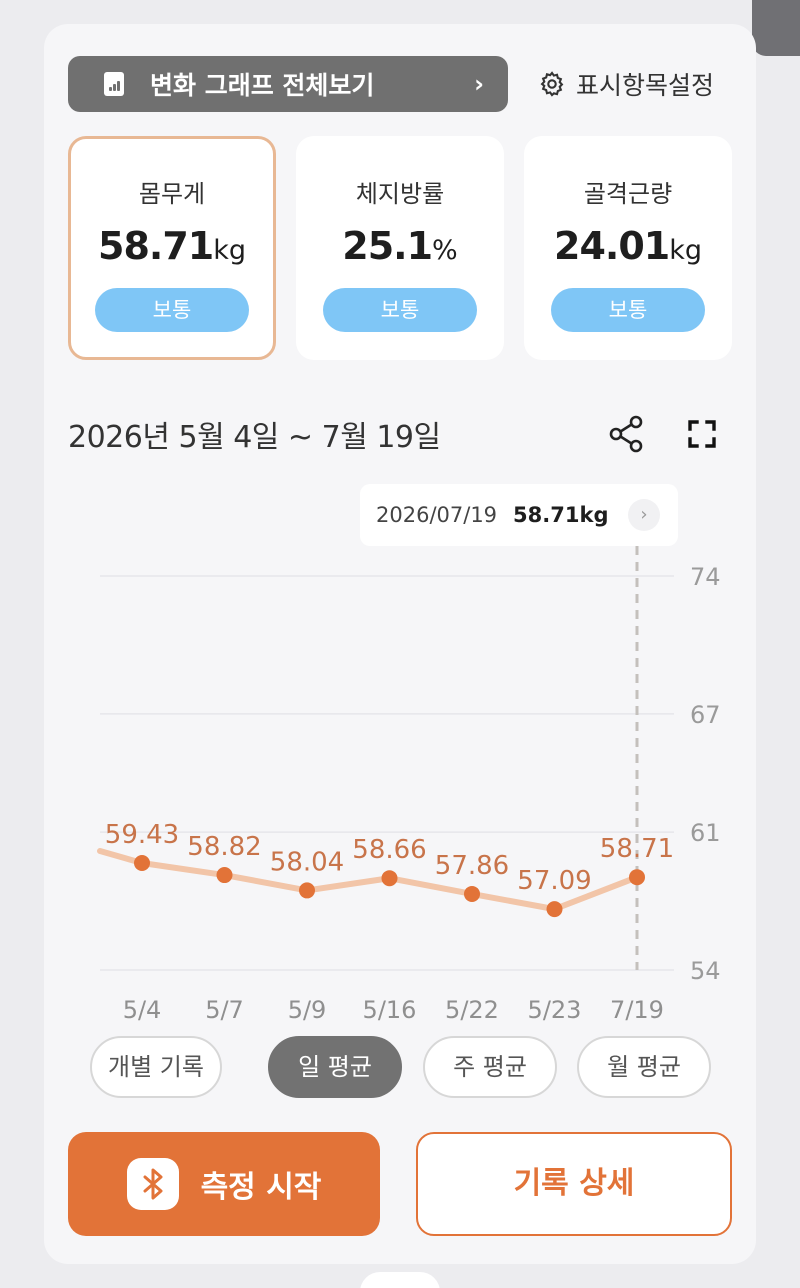 This screenshot has height=1288, width=800. What do you see at coordinates (472, 1010) in the screenshot?
I see `x-tick-label: 5/22` at bounding box center [472, 1010].